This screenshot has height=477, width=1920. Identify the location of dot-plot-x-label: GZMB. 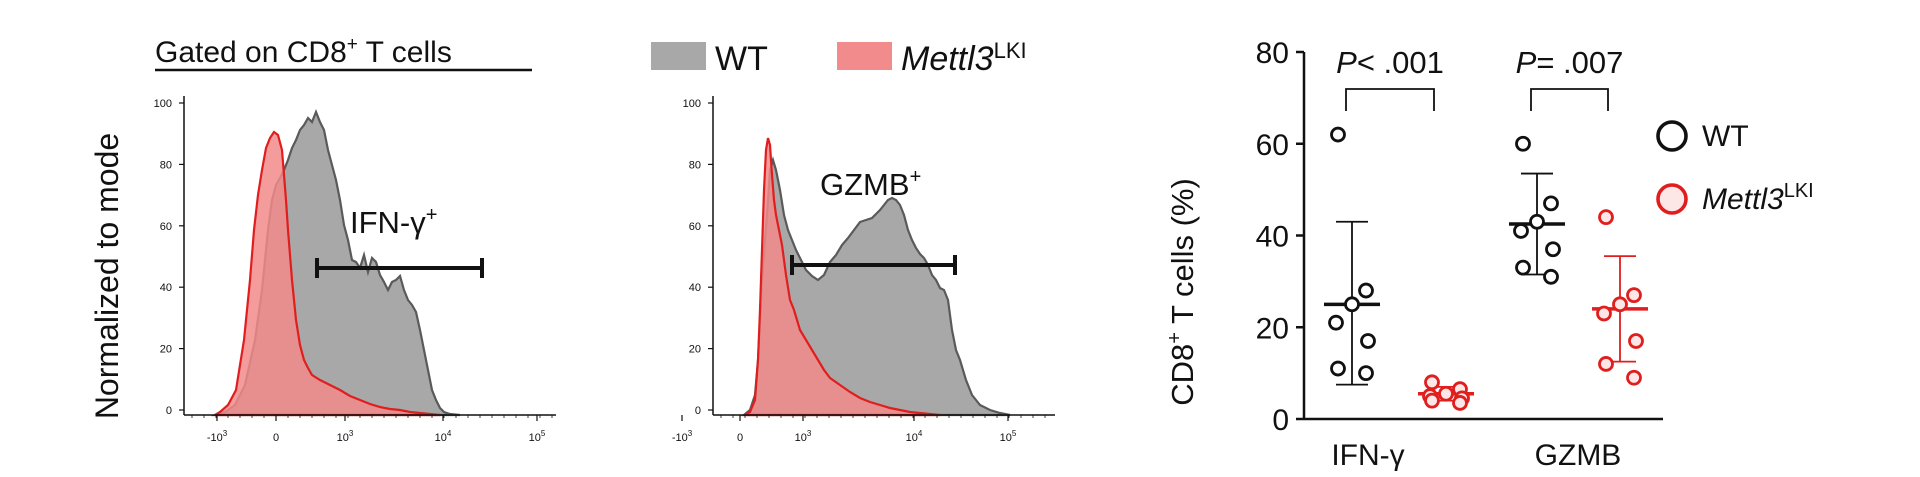
(1578, 455).